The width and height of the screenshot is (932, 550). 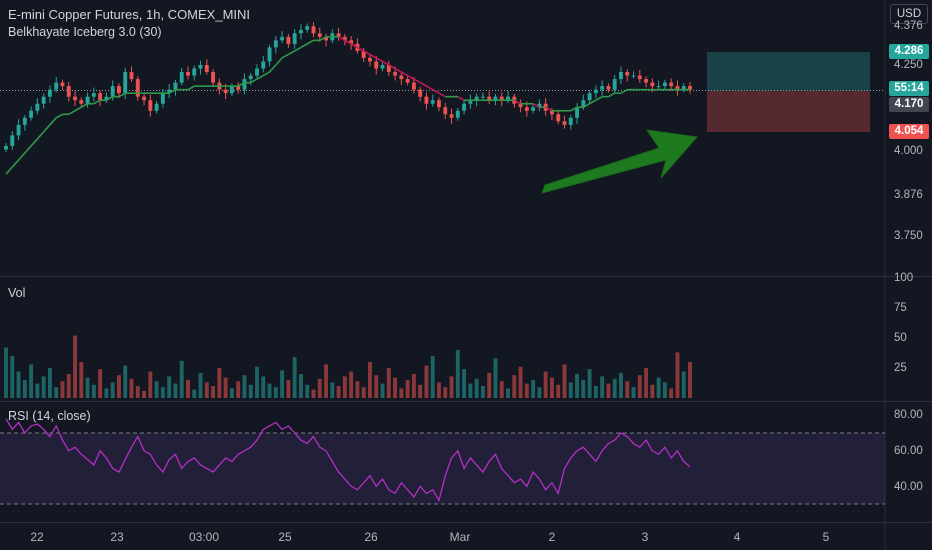 I want to click on volume-tick: 75, so click(x=900, y=308).